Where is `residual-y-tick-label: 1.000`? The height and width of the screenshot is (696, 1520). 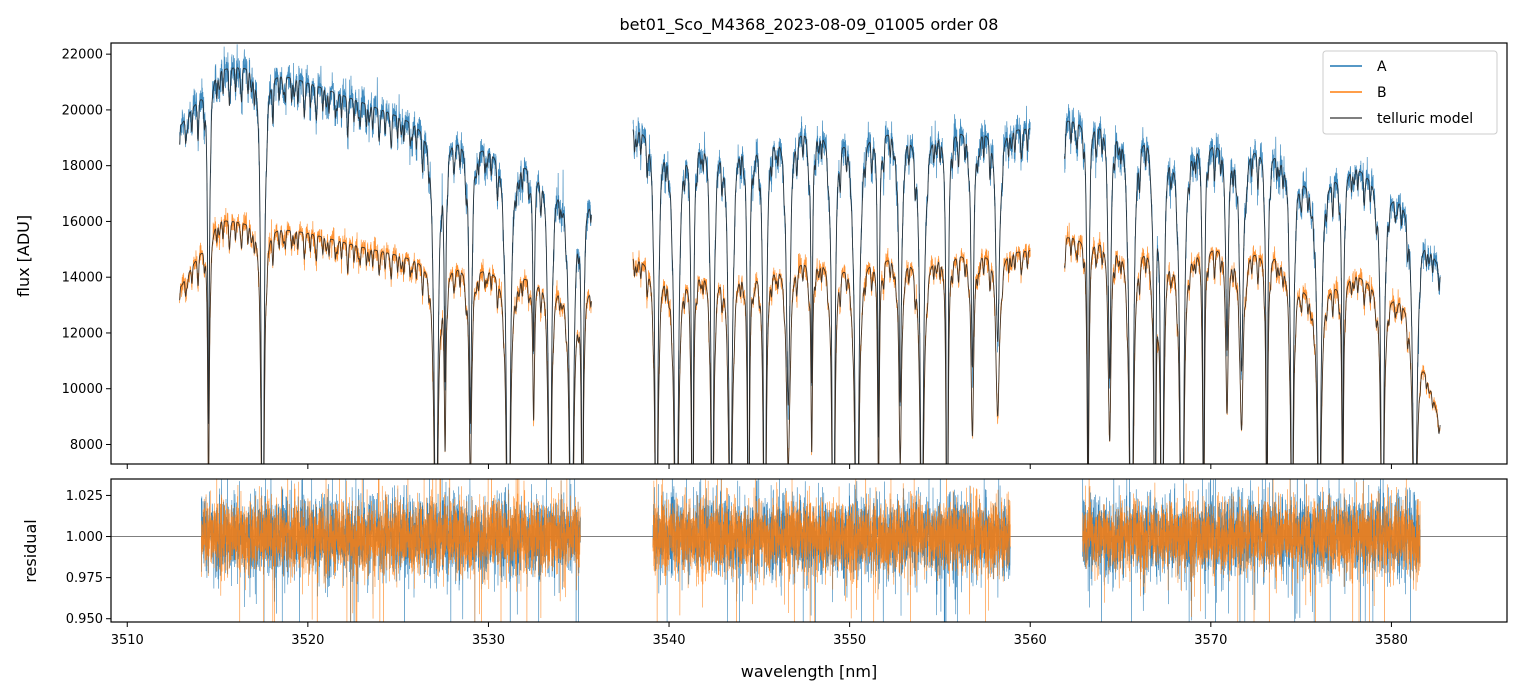 residual-y-tick-label: 1.000 is located at coordinates (84, 537).